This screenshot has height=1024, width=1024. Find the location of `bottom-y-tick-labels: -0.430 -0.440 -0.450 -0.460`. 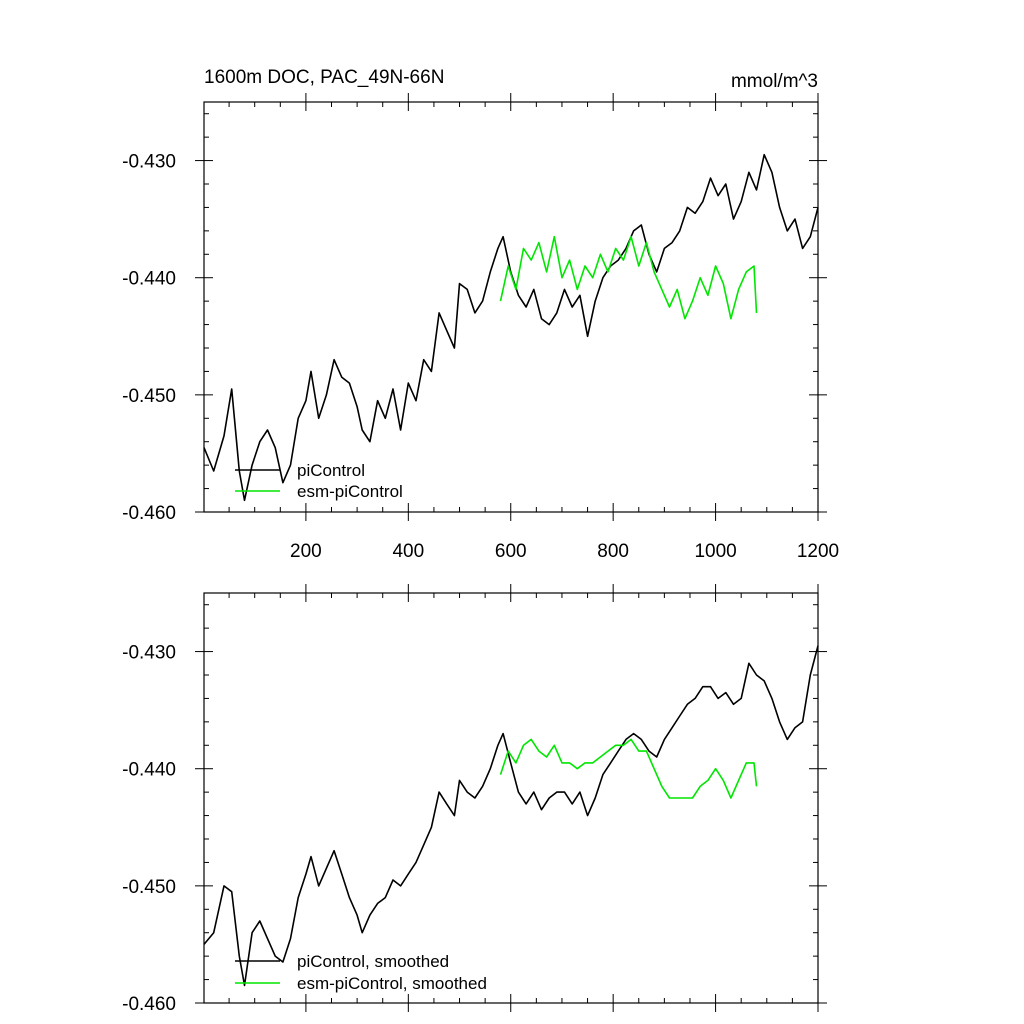

bottom-y-tick-labels: -0.430 -0.440 -0.450 -0.460 is located at coordinates (149, 829).